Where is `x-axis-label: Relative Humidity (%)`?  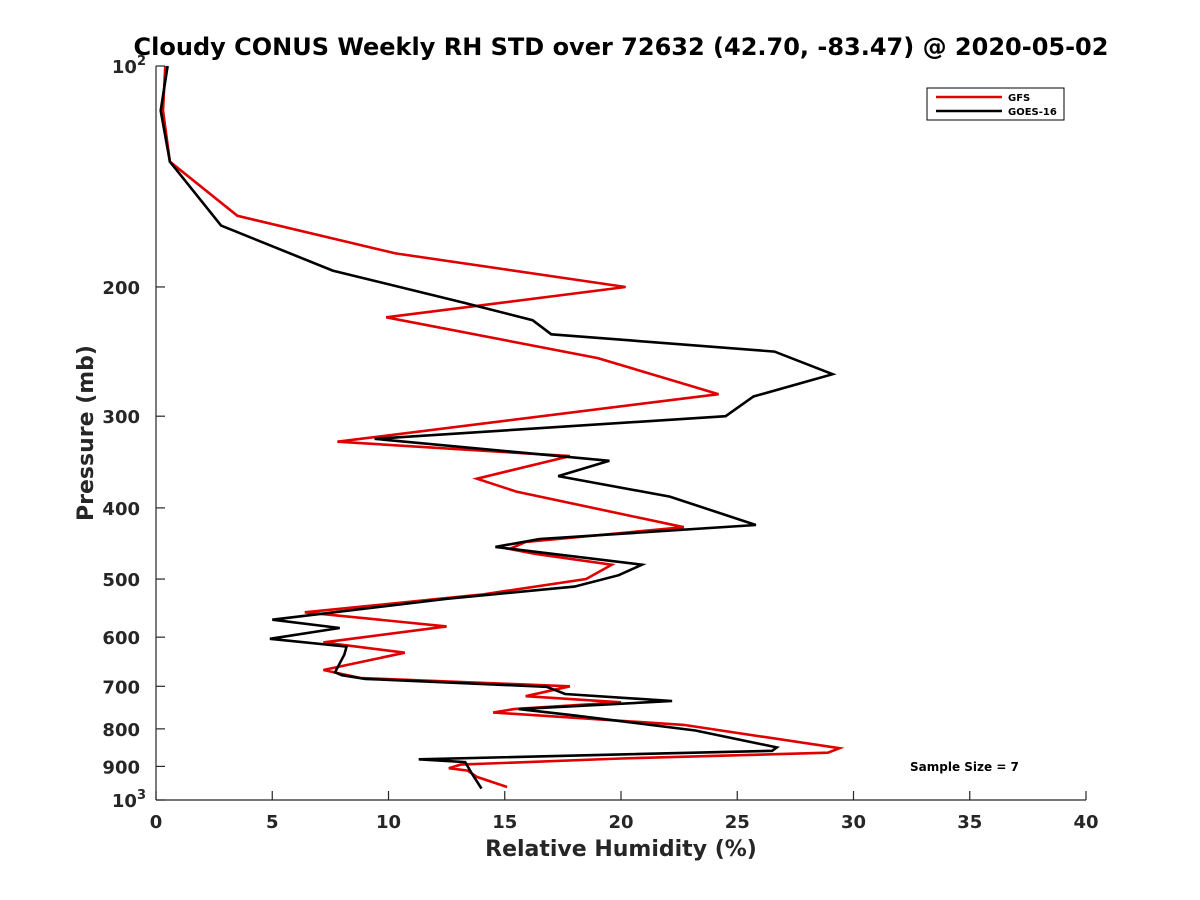 x-axis-label: Relative Humidity (%) is located at coordinates (621, 849).